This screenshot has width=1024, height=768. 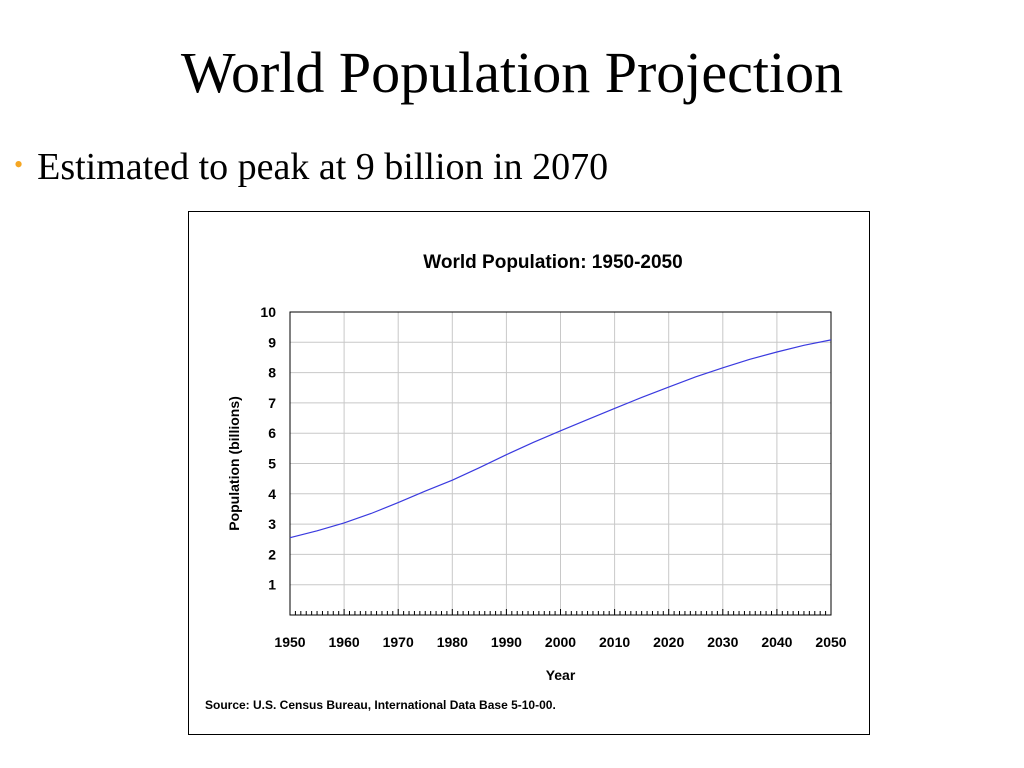 What do you see at coordinates (272, 554) in the screenshot?
I see `y-tick-label: 2` at bounding box center [272, 554].